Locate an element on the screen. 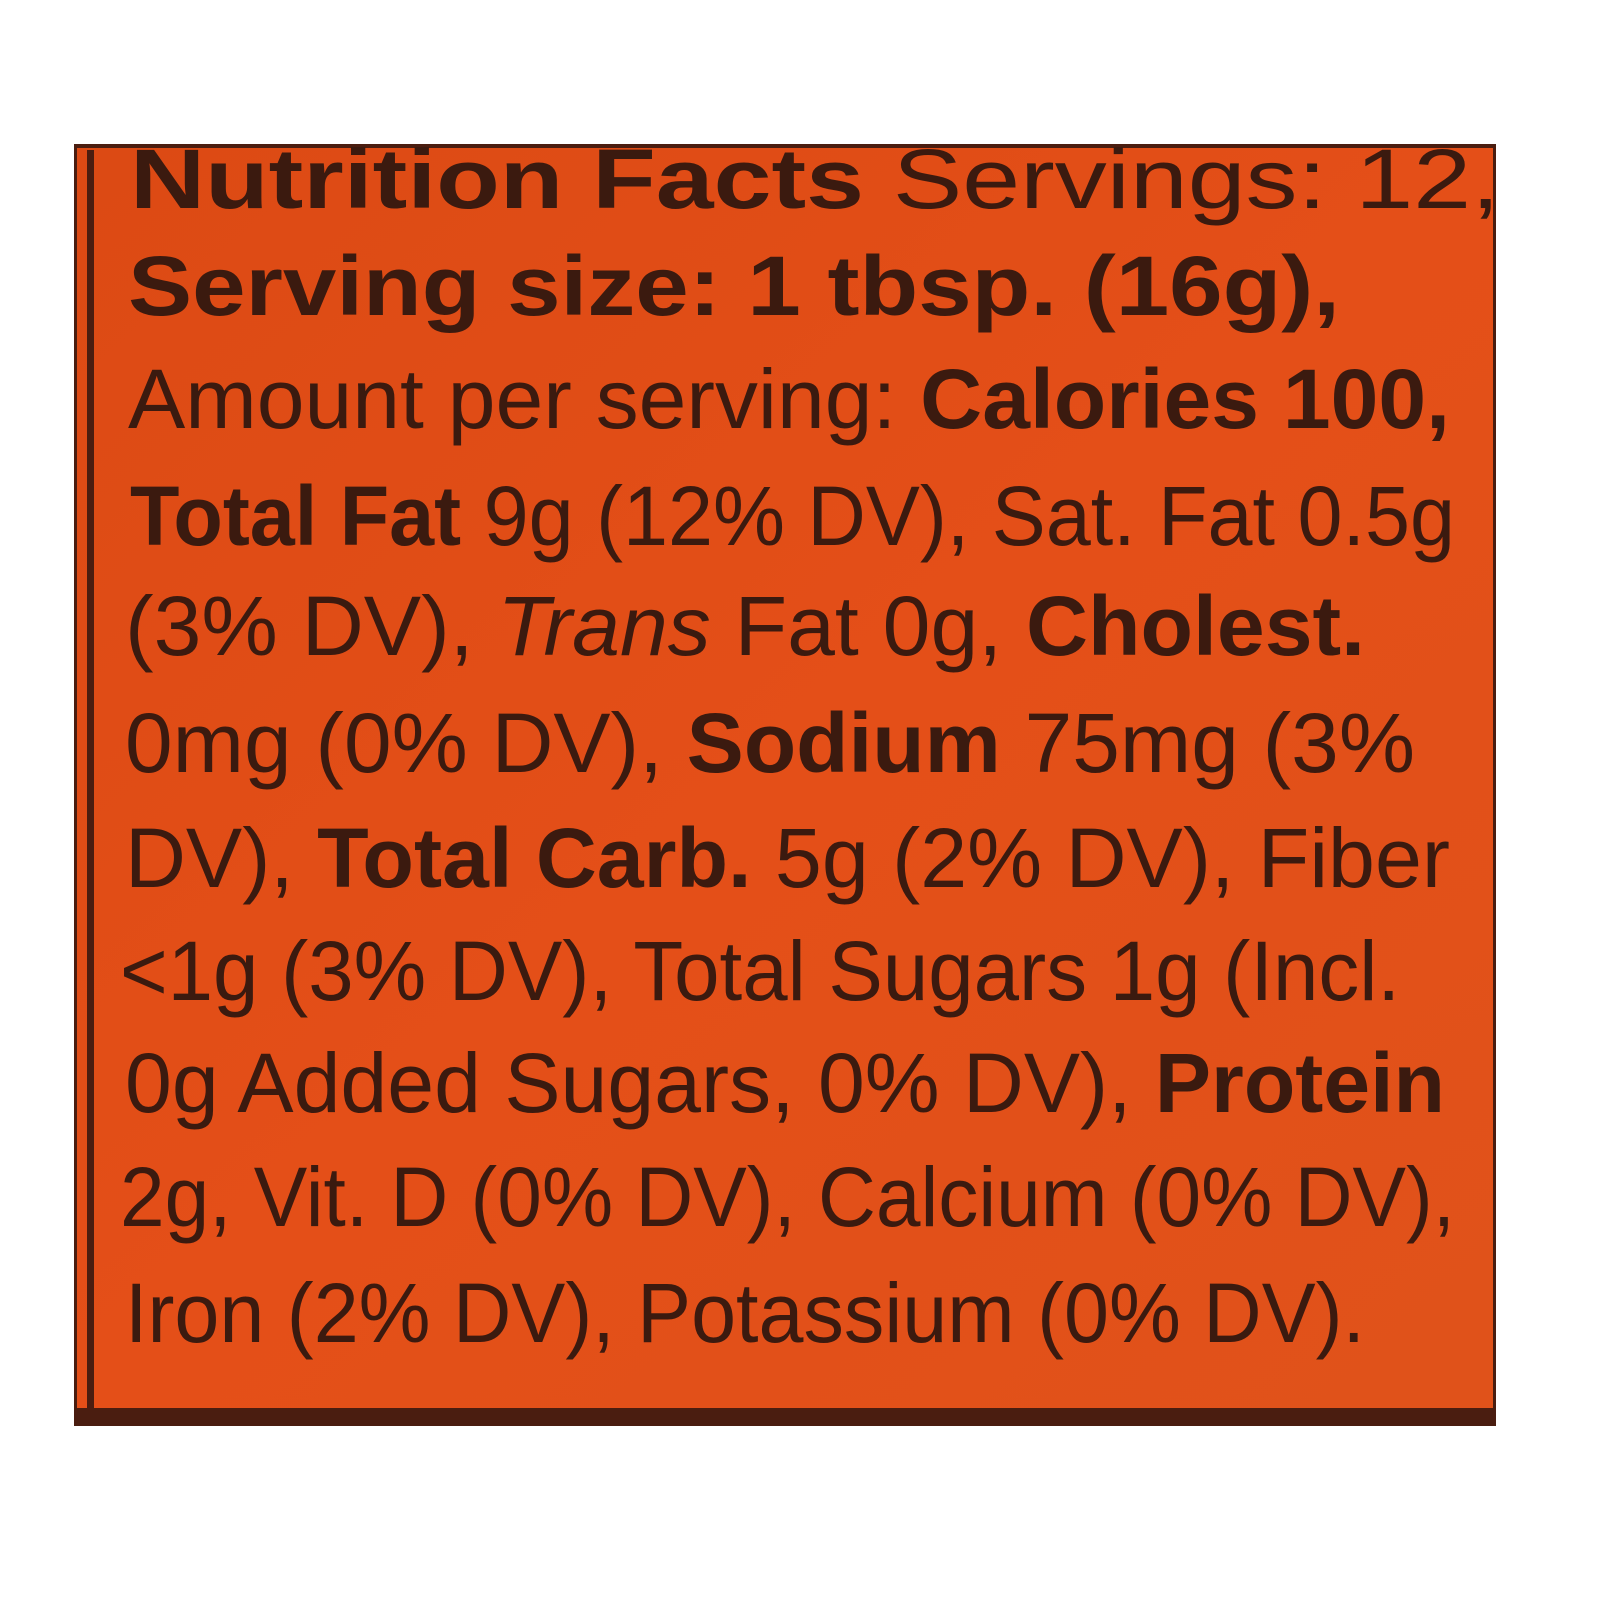 This screenshot has height=1600, width=1600. line-3: Amount per serving: Calories 100, is located at coordinates (789, 399).